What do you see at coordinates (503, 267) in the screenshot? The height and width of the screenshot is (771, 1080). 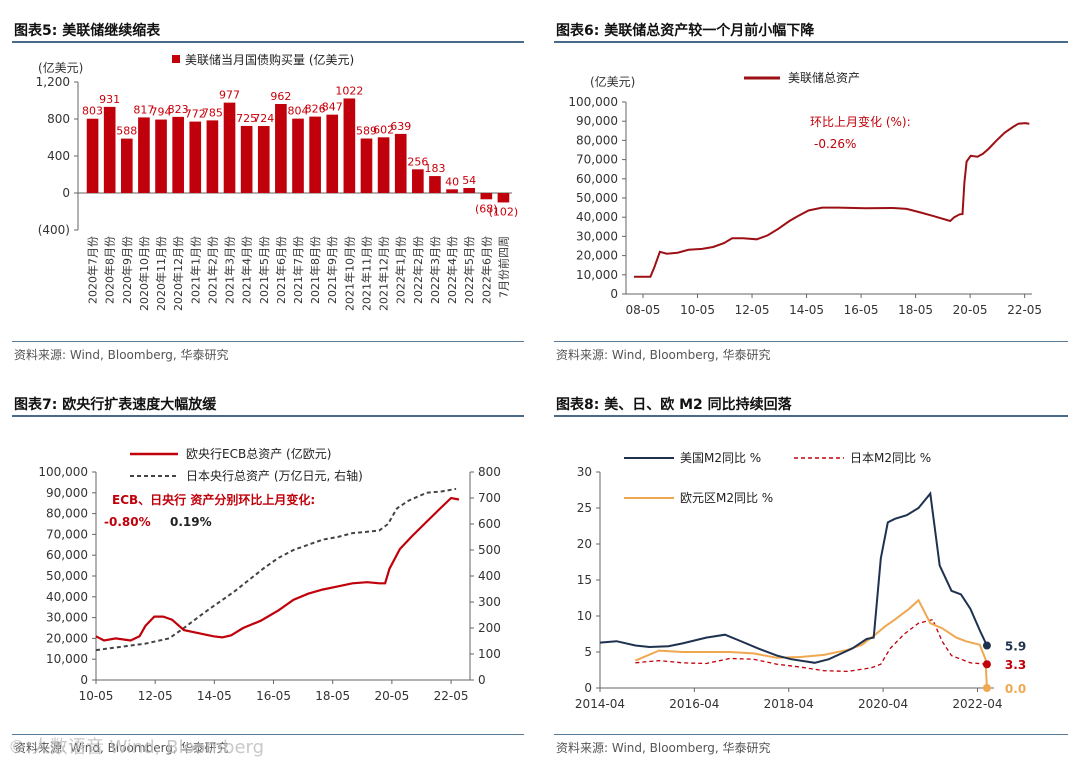 I see `fig5-category-label: 7月份前四周` at bounding box center [503, 267].